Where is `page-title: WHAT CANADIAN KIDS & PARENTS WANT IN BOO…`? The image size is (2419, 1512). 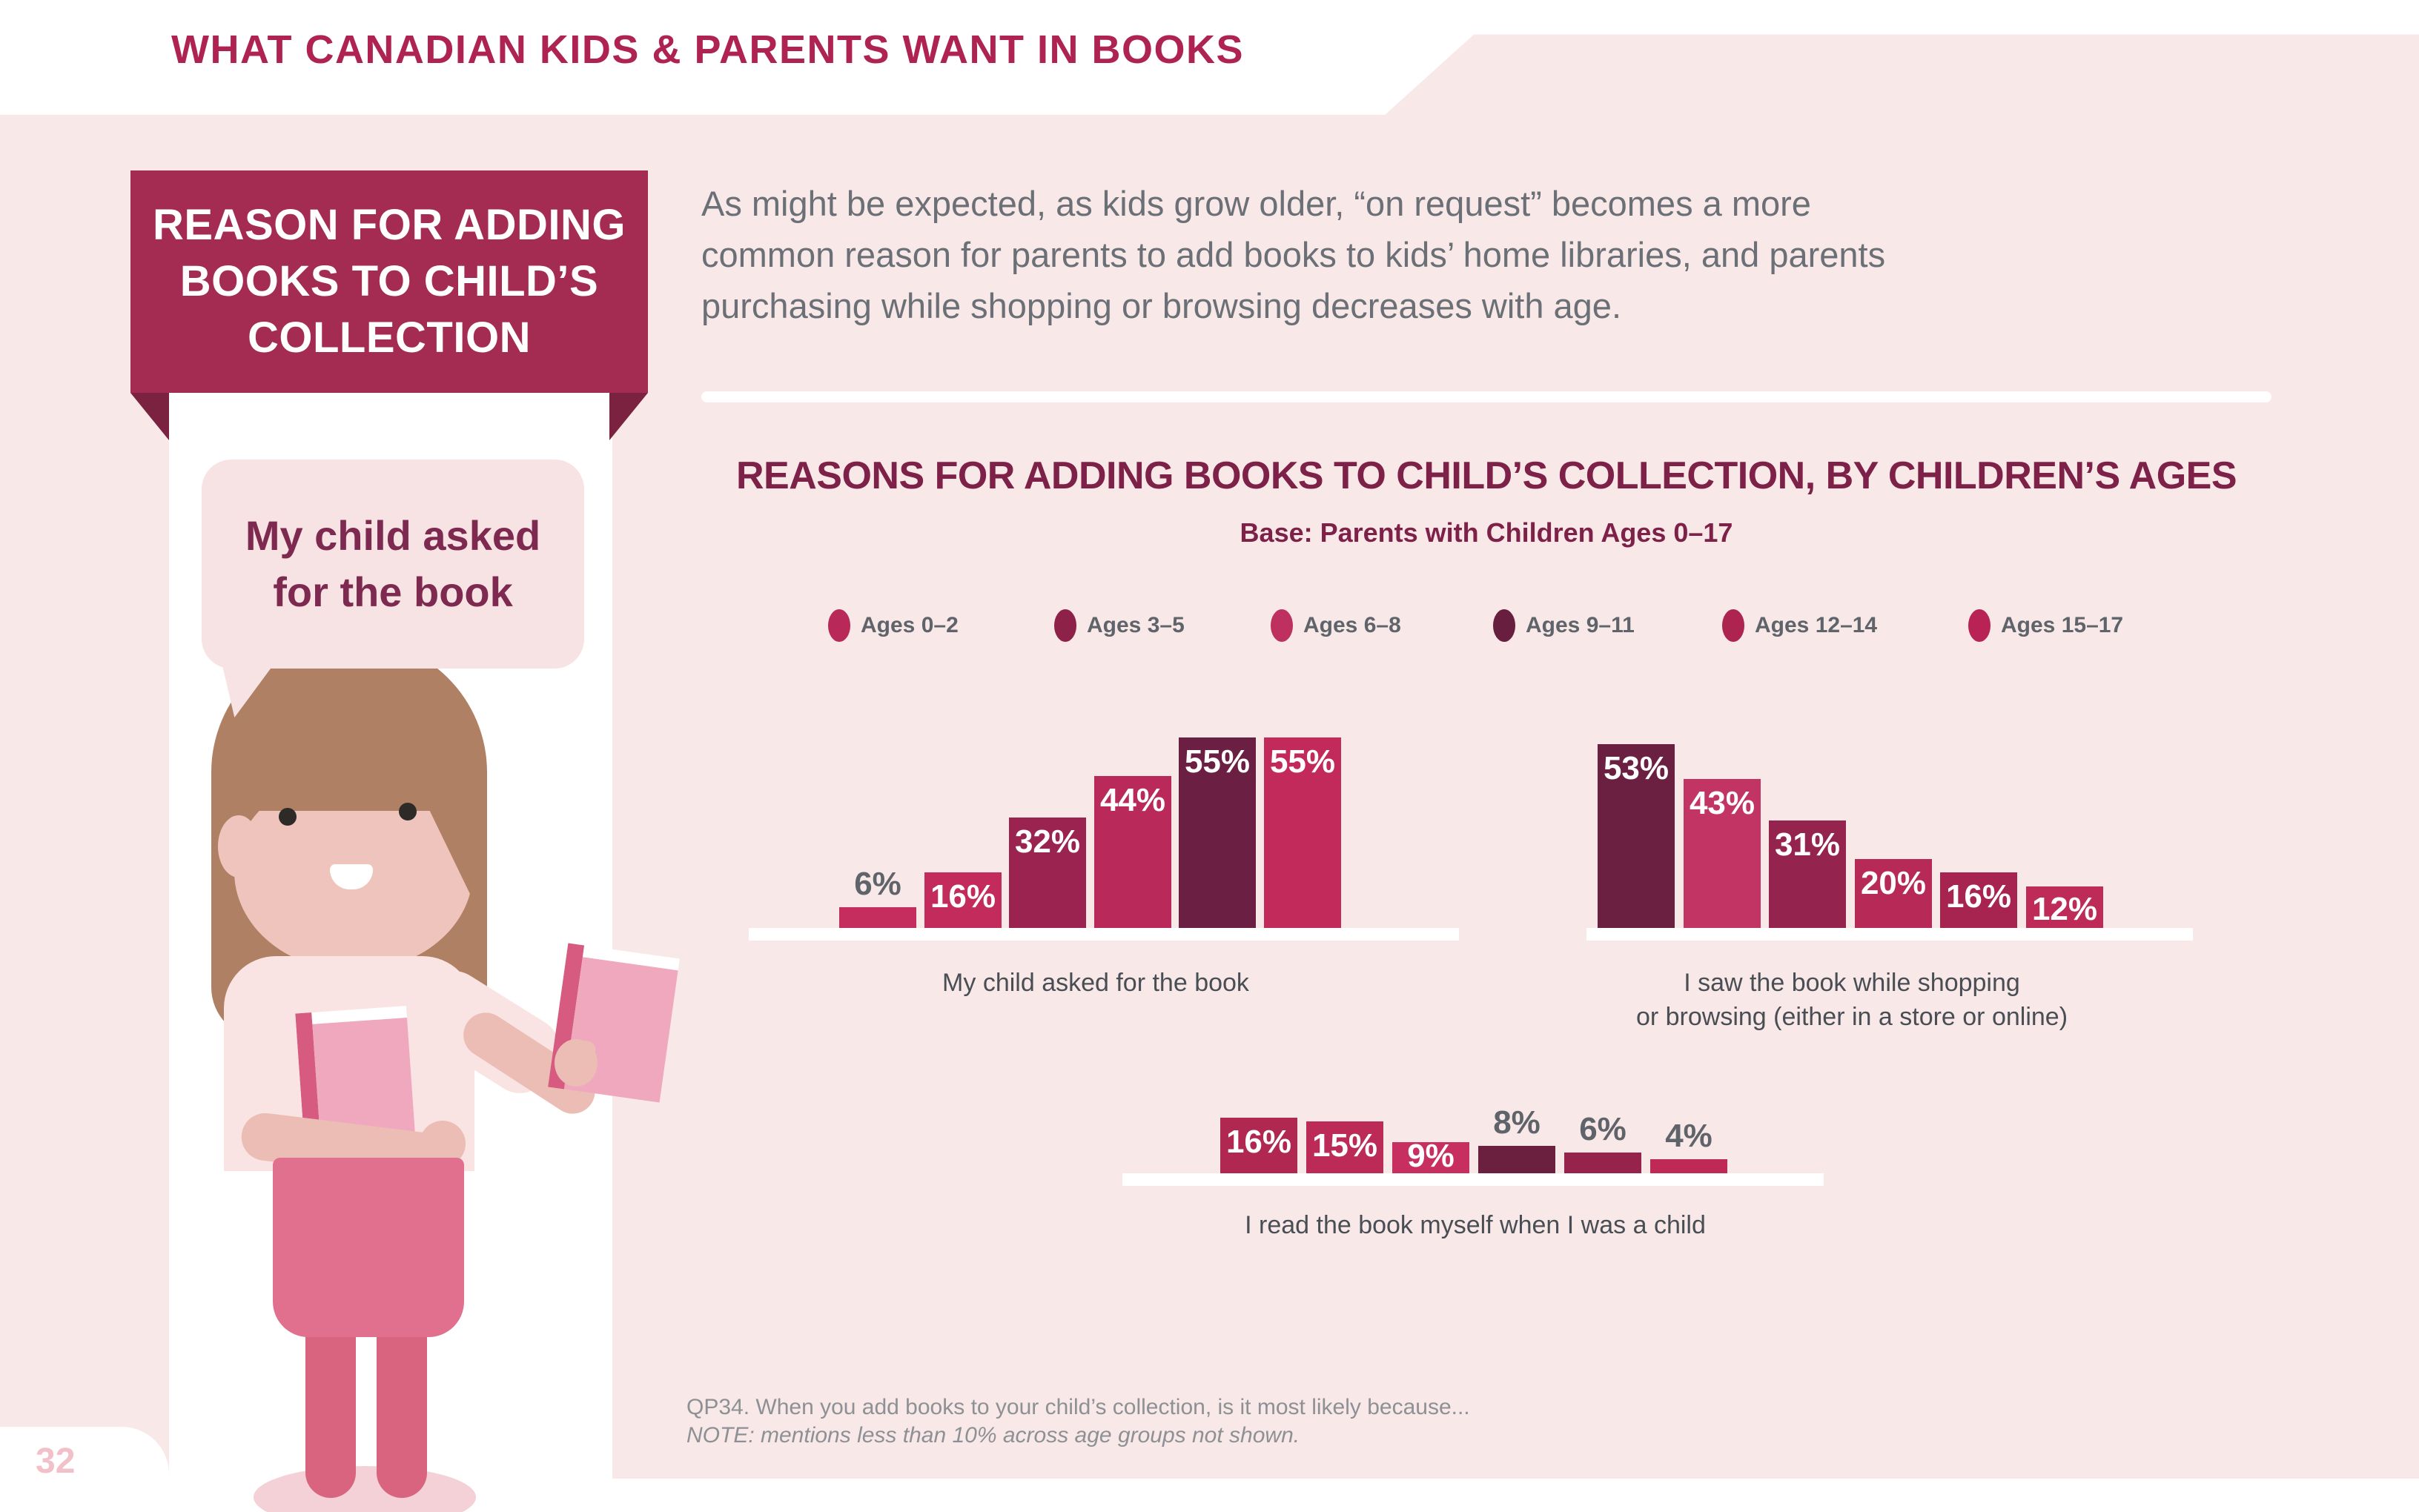
page-title: WHAT CANADIAN KIDS & PARENTS WANT IN BOO… is located at coordinates (707, 50).